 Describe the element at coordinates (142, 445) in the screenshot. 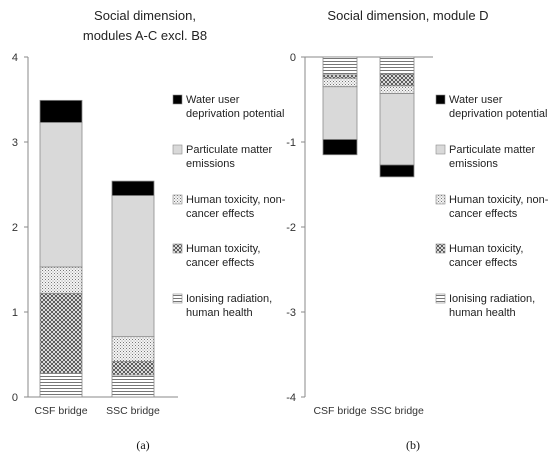

I see `panel-label: (a)` at that location.